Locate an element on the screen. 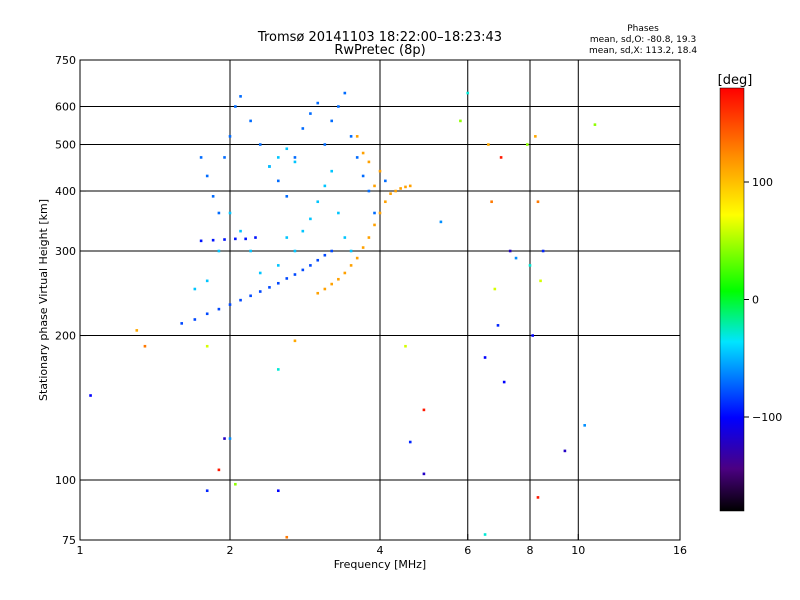  x-axis-ticks: 1 2 4 6 8 10 16 is located at coordinates (382, 545).